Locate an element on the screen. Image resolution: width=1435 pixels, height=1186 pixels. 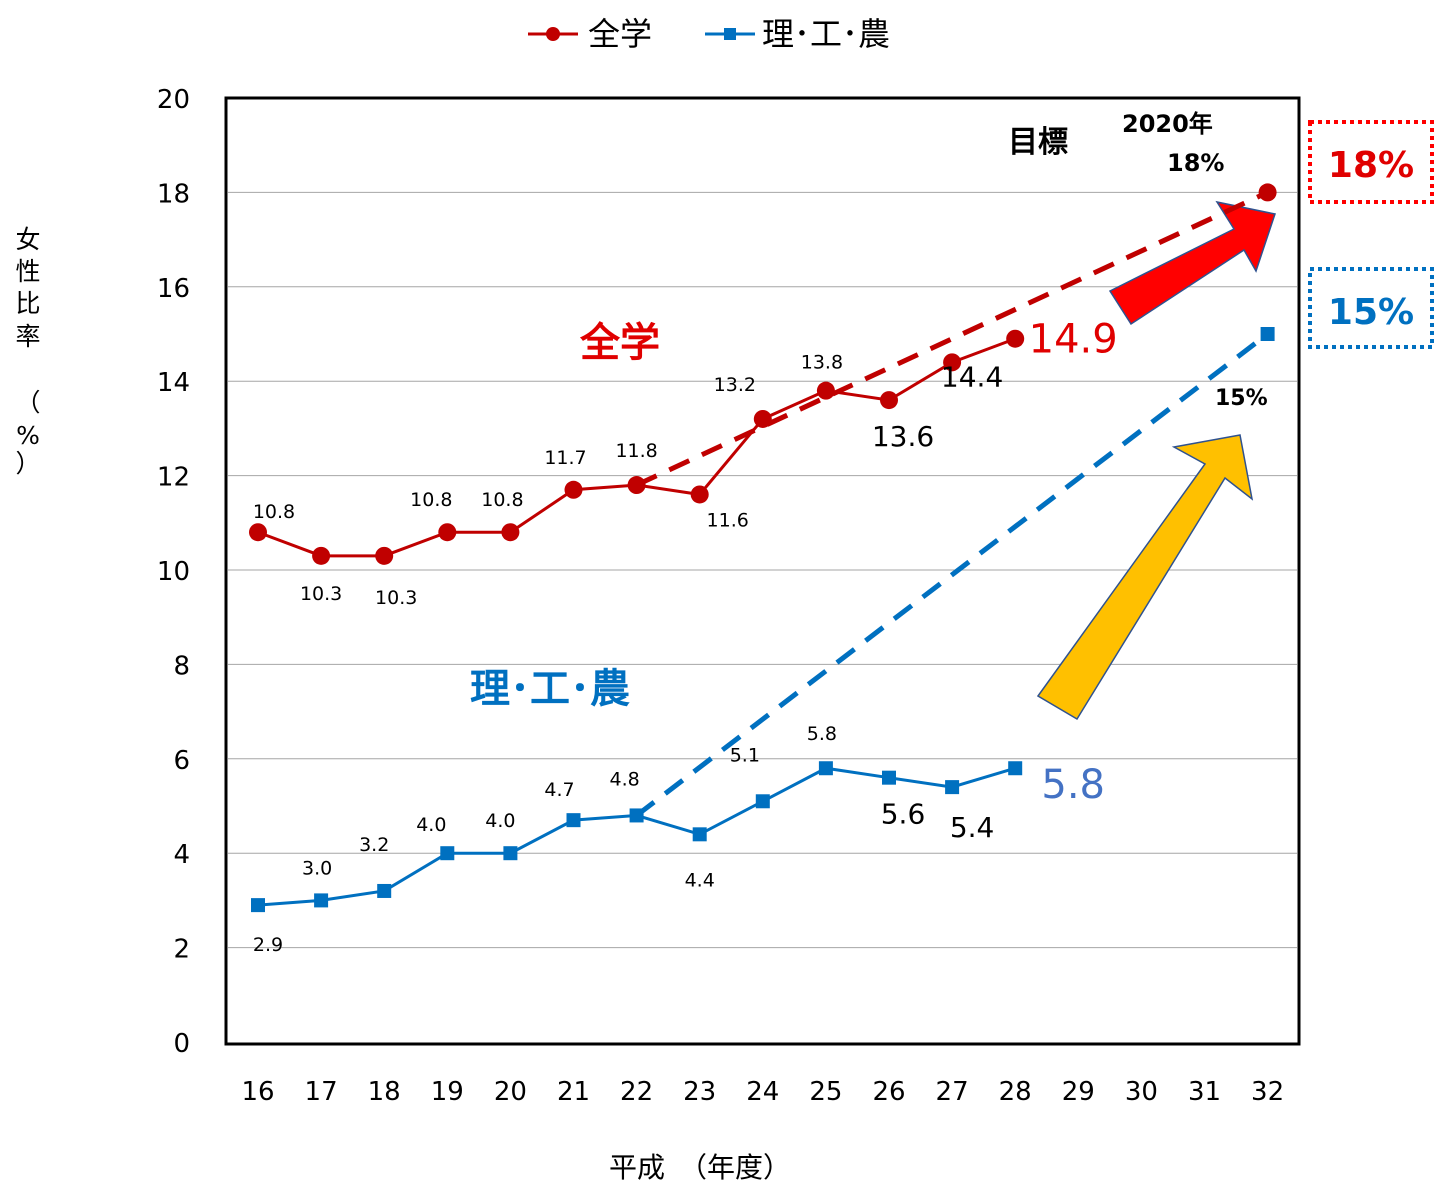
x-tick-labels: 16 17 18 19 20 21 22 23 24 25 26 27 28 29 30 31 32 is located at coordinates (762, 1092).